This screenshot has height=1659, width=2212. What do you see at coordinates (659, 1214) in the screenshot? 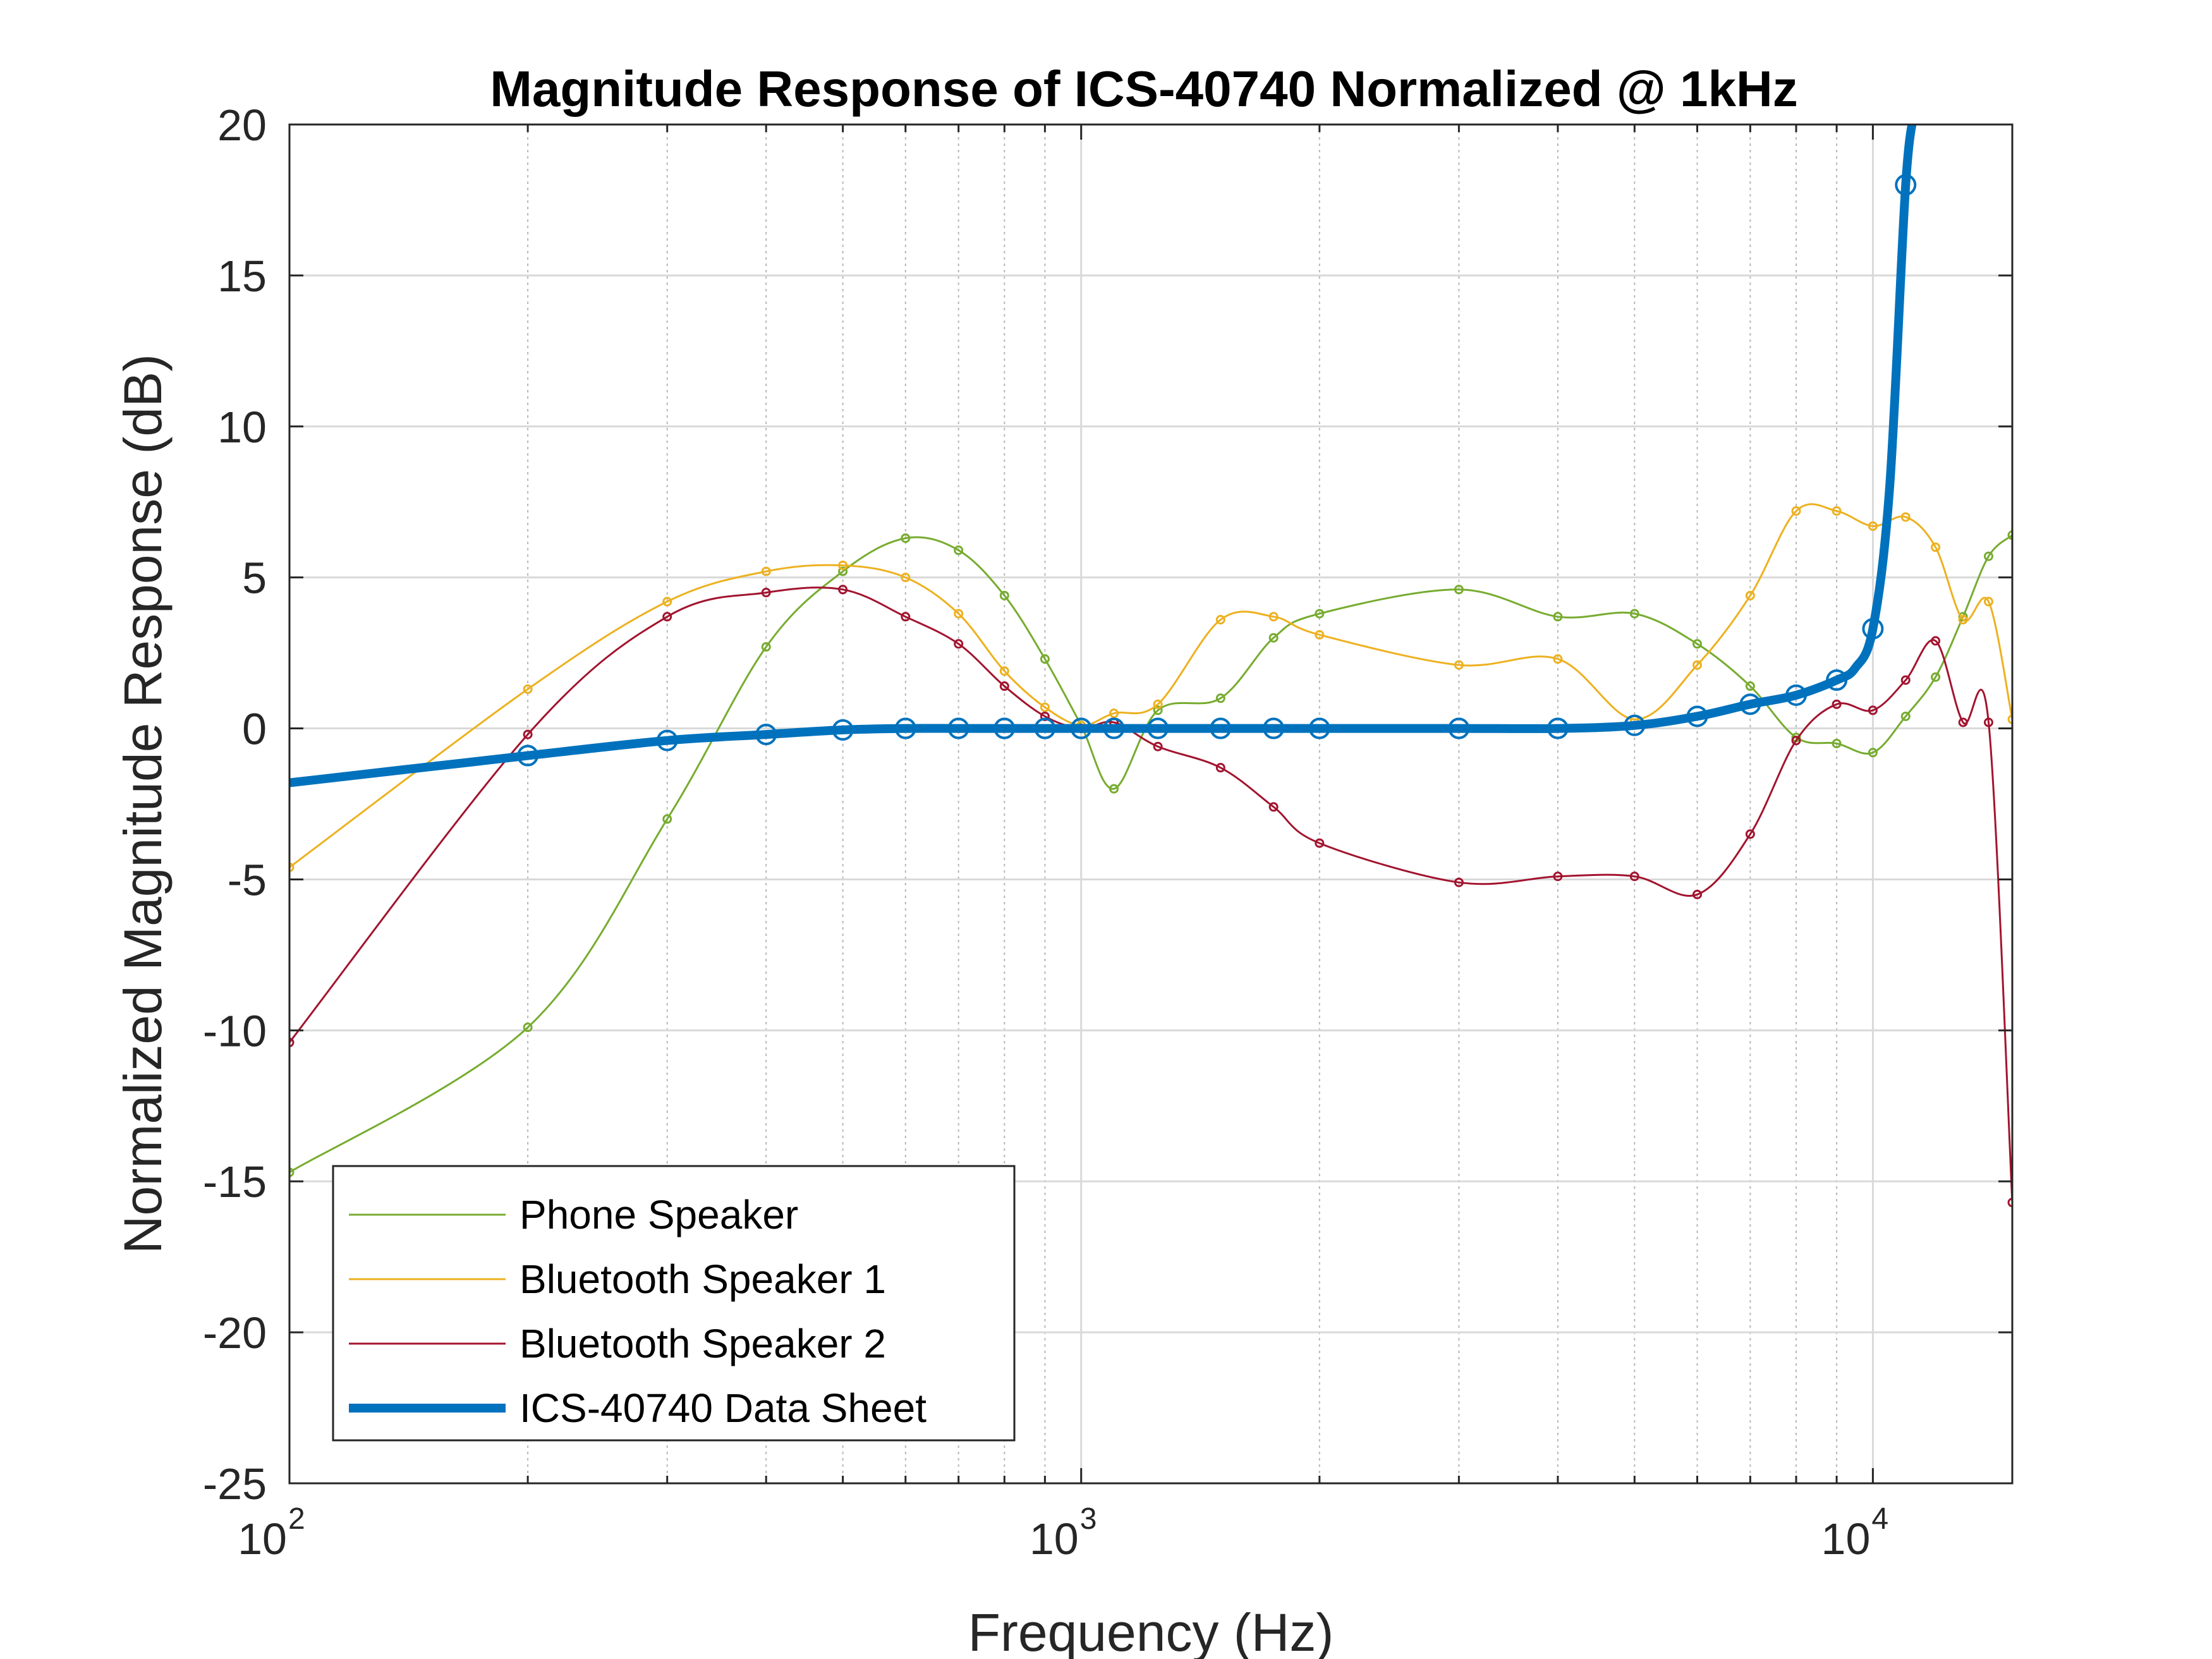
I see `legend-label: Phone Speaker` at bounding box center [659, 1214].